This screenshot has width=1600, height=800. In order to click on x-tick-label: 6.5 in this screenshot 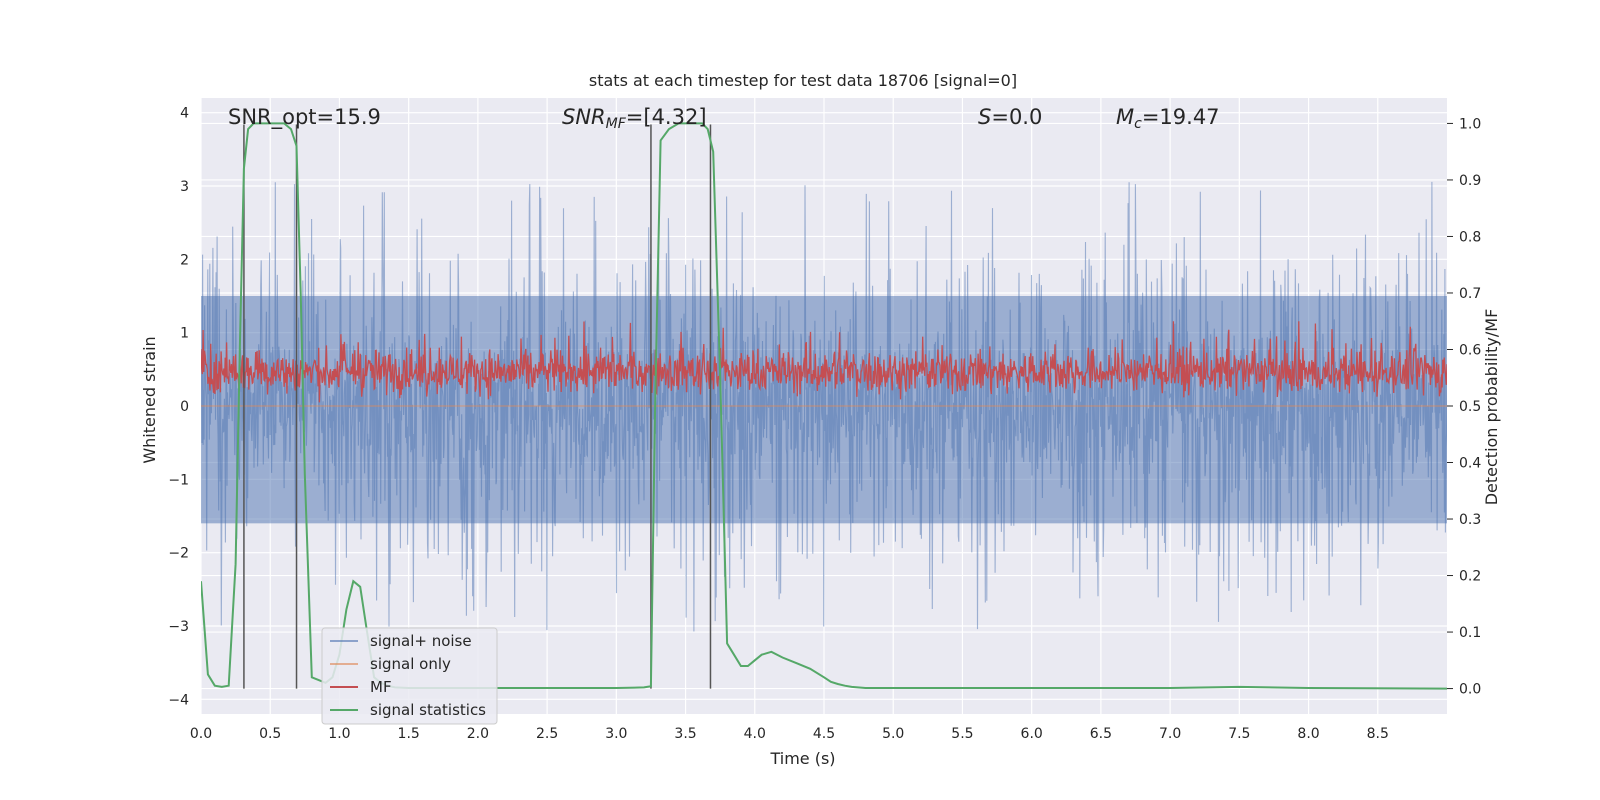, I will do `click(1101, 734)`.